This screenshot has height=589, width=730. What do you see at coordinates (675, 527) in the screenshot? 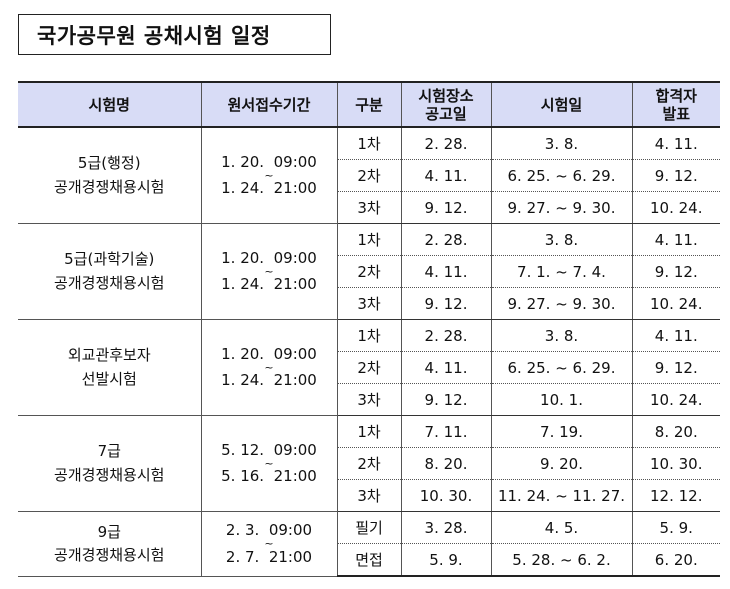
I see `result-cell: 5. 9.` at bounding box center [675, 527].